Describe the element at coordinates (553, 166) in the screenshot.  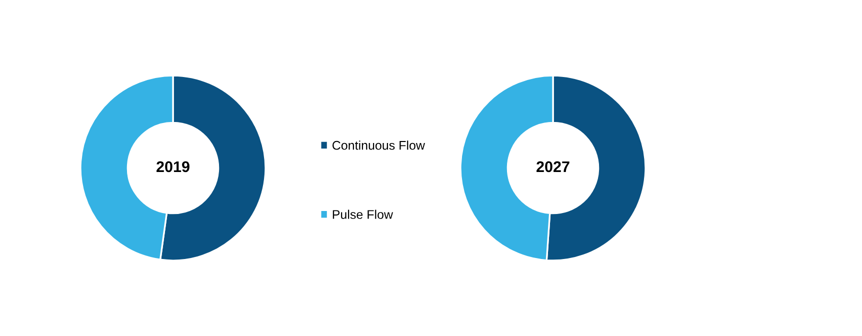
I see `text: 2027` at that location.